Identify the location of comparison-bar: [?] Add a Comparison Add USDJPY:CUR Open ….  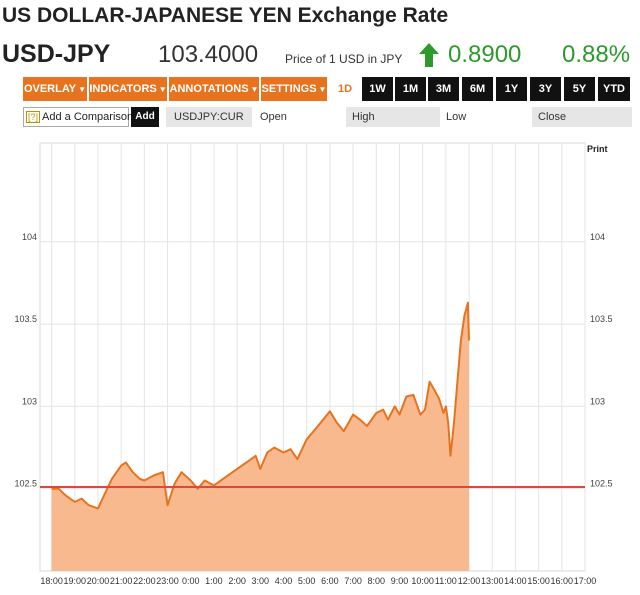
(320, 117).